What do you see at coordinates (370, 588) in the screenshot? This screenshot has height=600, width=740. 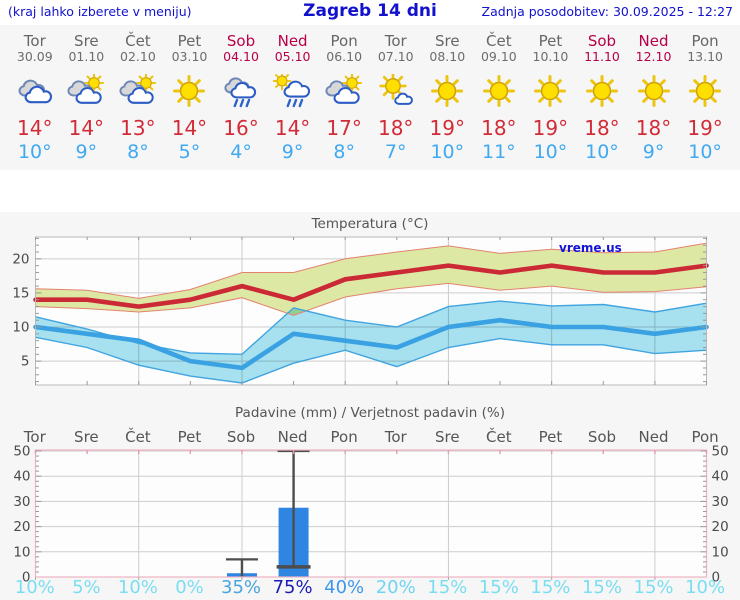 I see `precip-probability-row: 10% 5% 10% 0% 35% 75% 40% 20% 15% 15% 15% 15% 15% 10%` at bounding box center [370, 588].